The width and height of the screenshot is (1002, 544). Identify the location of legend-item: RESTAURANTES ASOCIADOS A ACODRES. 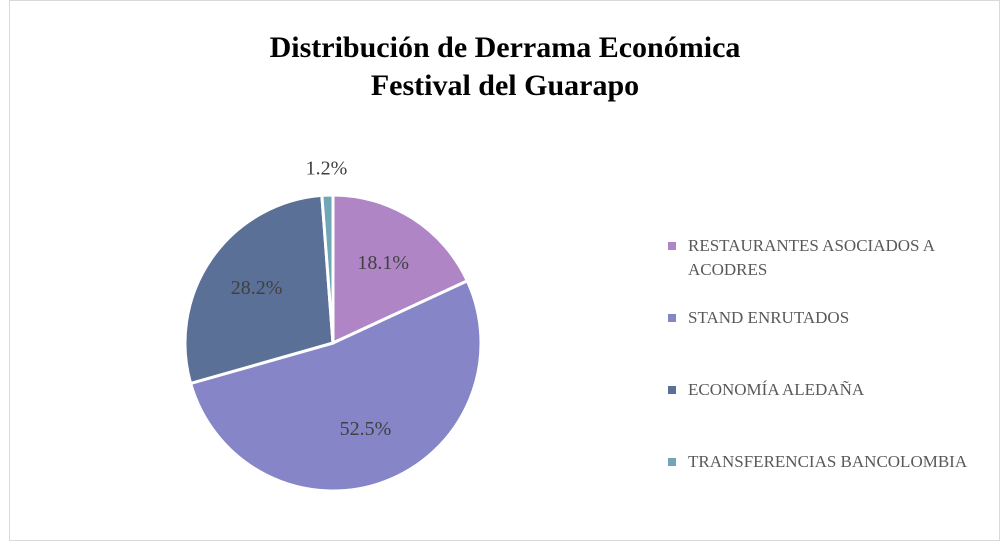
(828, 270).